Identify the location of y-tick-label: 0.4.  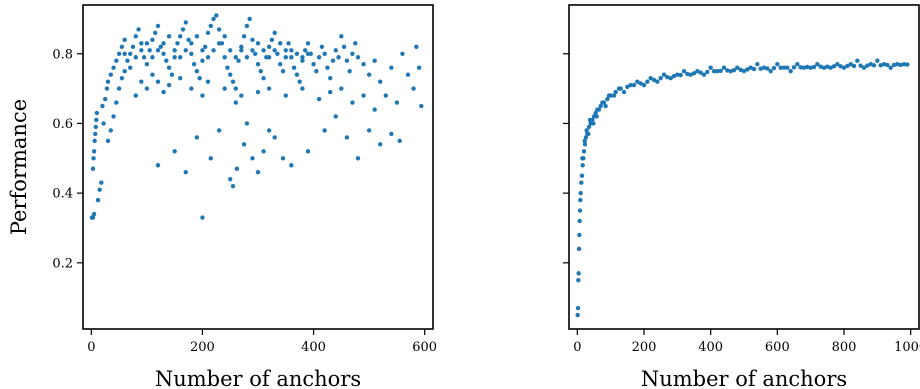
(62, 194).